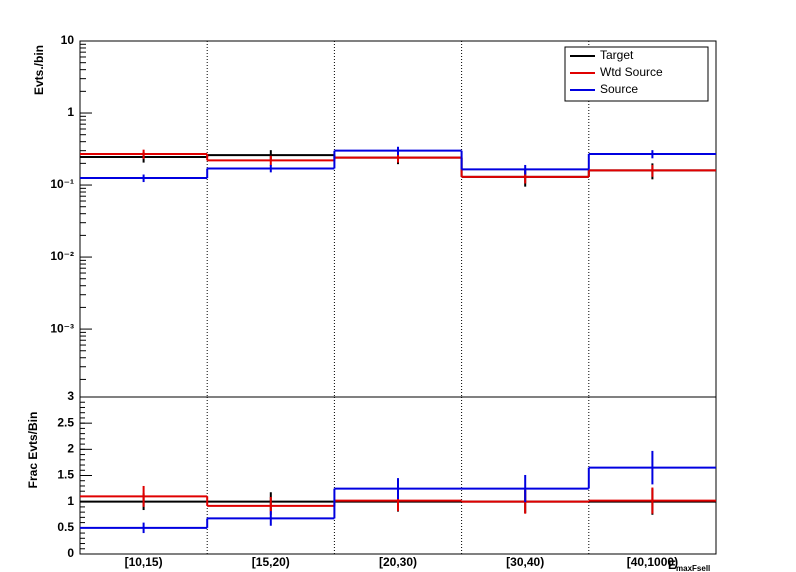  I want to click on y-tick-label: 10⁻¹, so click(62, 184).